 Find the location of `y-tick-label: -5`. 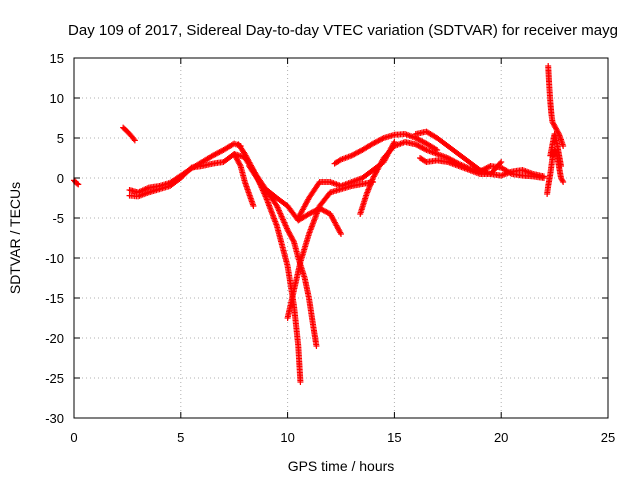

y-tick-label: -5 is located at coordinates (58, 218).